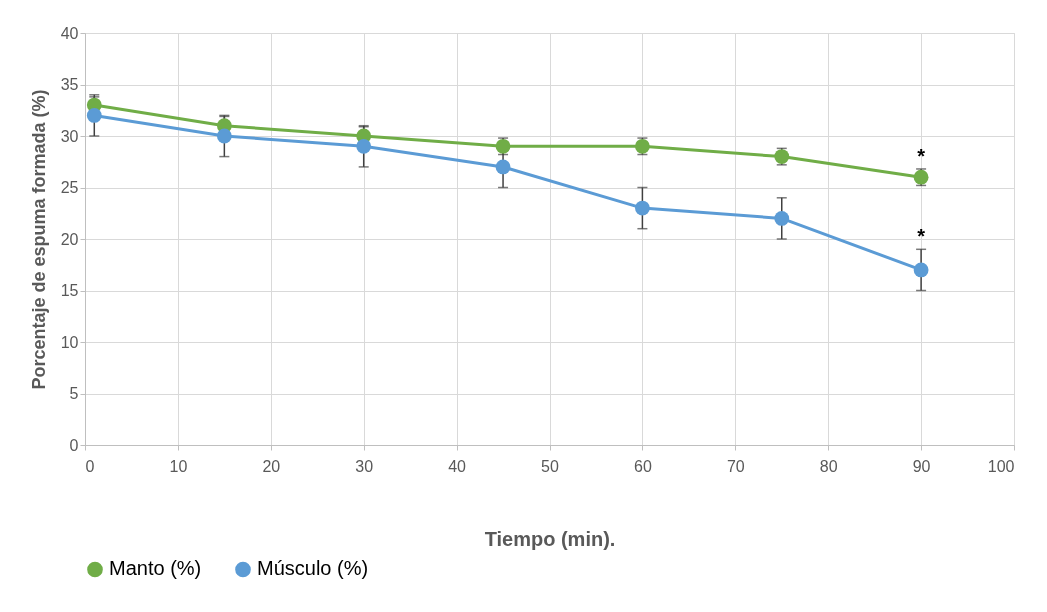  I want to click on x-tick-label: 40, so click(457, 466).